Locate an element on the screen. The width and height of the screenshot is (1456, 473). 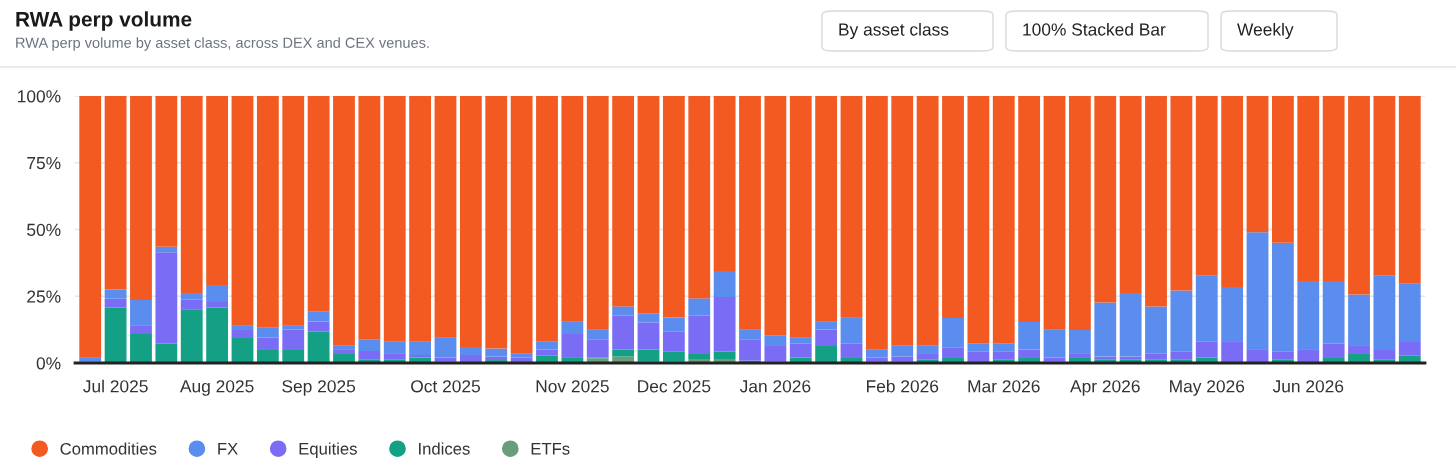
x-tick-label: Feb 2026 is located at coordinates (903, 386).